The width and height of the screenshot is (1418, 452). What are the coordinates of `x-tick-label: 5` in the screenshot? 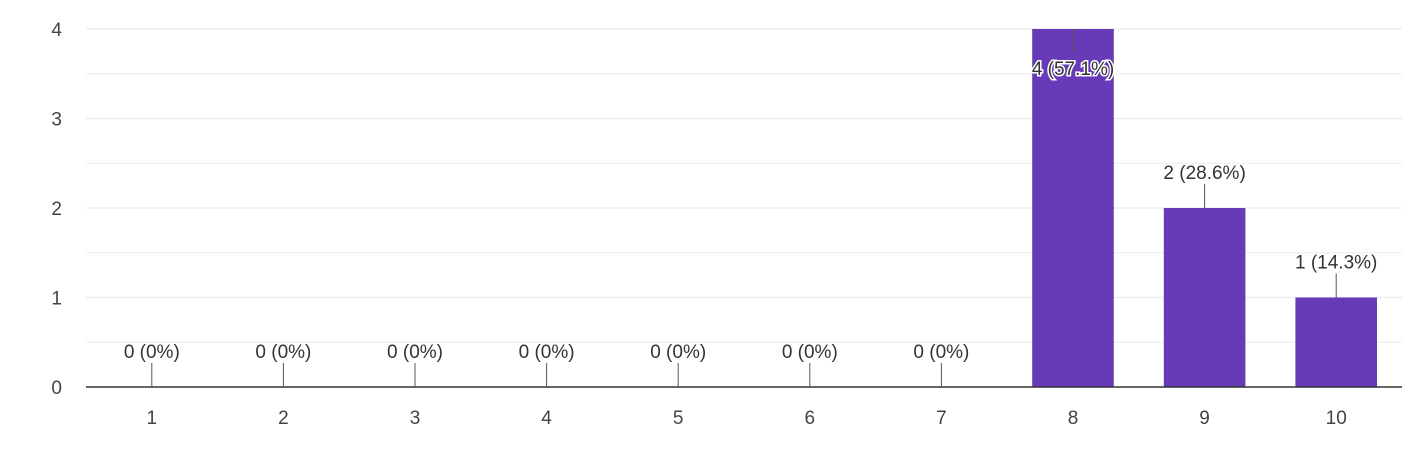 It's located at (678, 418).